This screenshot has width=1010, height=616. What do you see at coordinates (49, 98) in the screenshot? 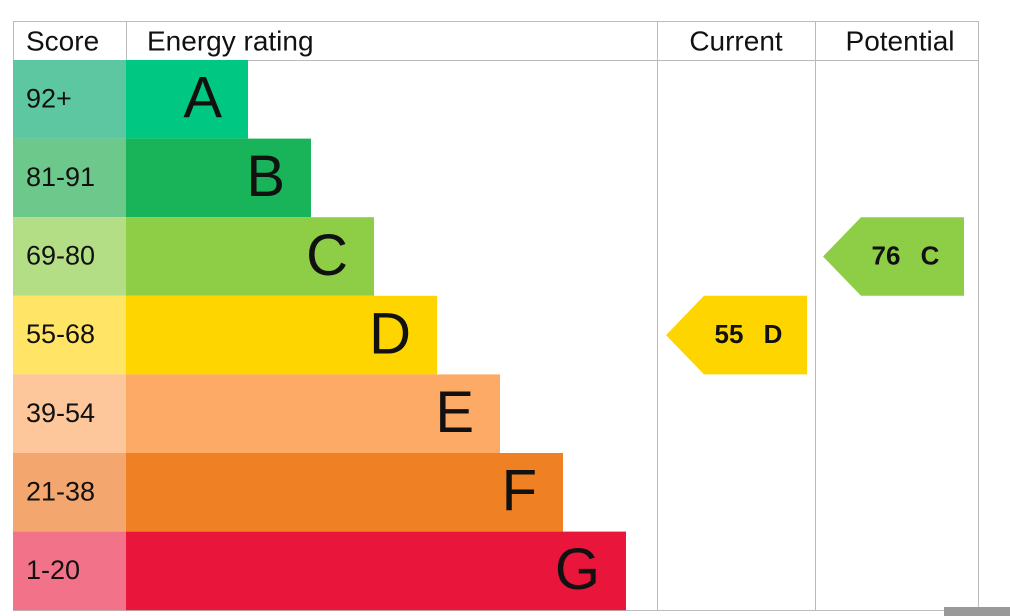
I see `score-label: 92+` at bounding box center [49, 98].